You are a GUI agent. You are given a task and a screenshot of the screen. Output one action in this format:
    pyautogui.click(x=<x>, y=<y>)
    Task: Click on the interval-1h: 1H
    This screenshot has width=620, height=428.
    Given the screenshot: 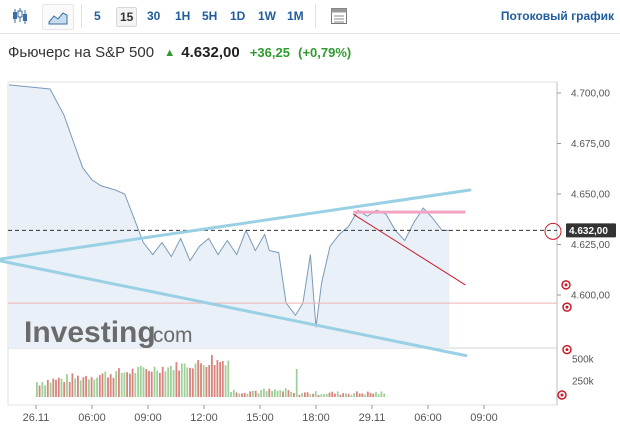 What is the action you would take?
    pyautogui.click(x=183, y=16)
    